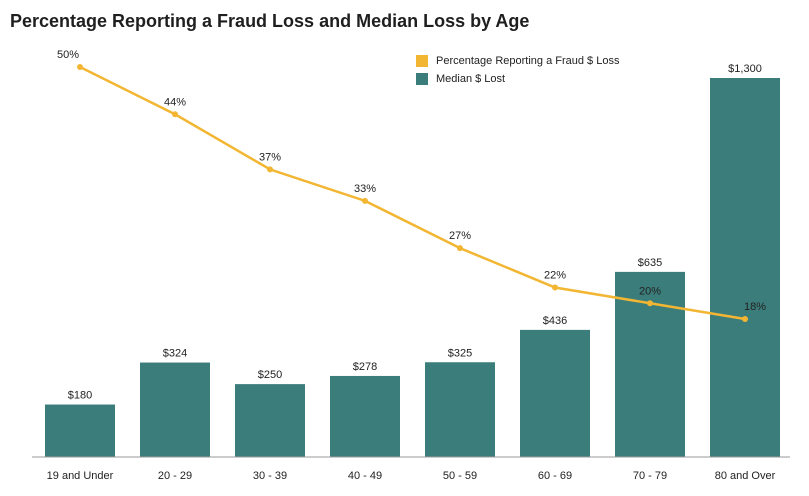  What do you see at coordinates (650, 263) in the screenshot?
I see `bar-value-label: $635` at bounding box center [650, 263].